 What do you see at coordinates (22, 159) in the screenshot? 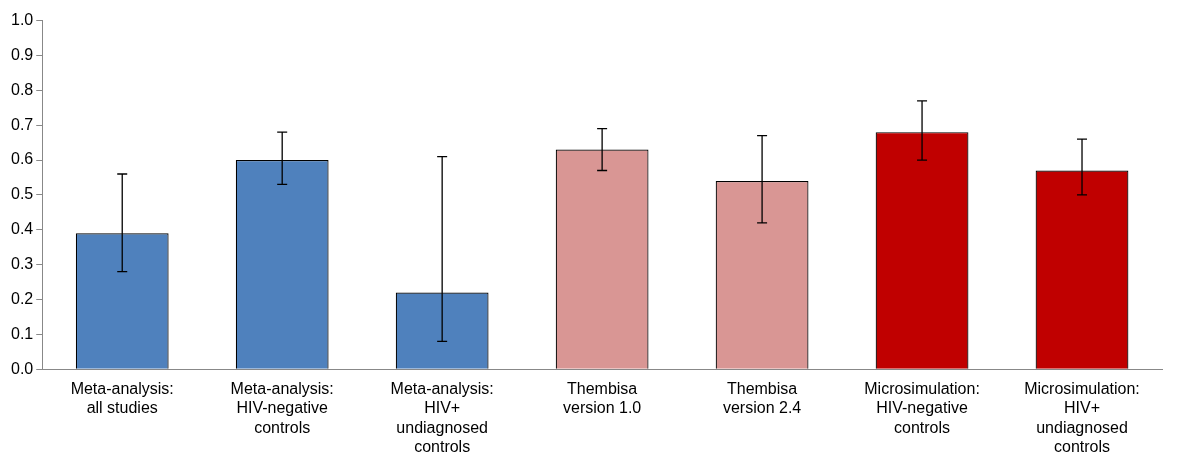
I see `y-tick-label: 0.6` at bounding box center [22, 159].